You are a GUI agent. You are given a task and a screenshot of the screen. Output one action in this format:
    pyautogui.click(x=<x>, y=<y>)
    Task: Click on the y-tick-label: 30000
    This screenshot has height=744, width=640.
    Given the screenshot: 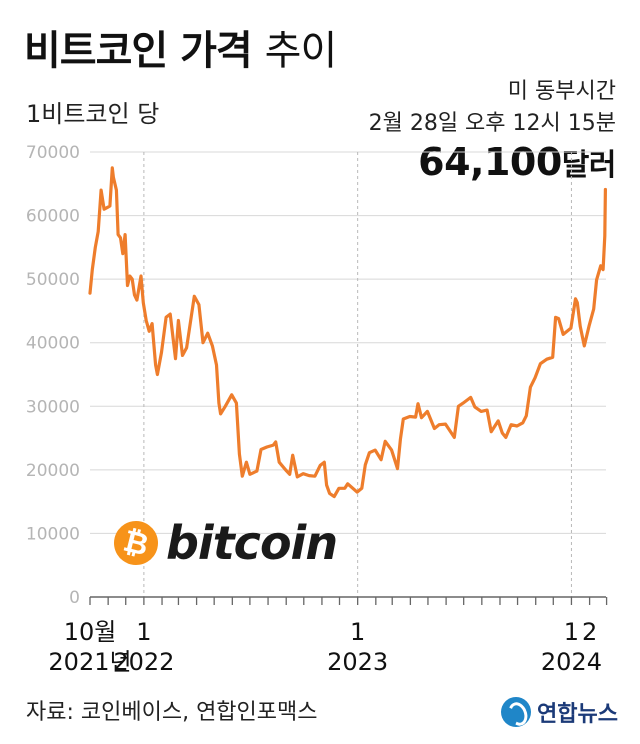 What is the action you would take?
    pyautogui.click(x=53, y=407)
    